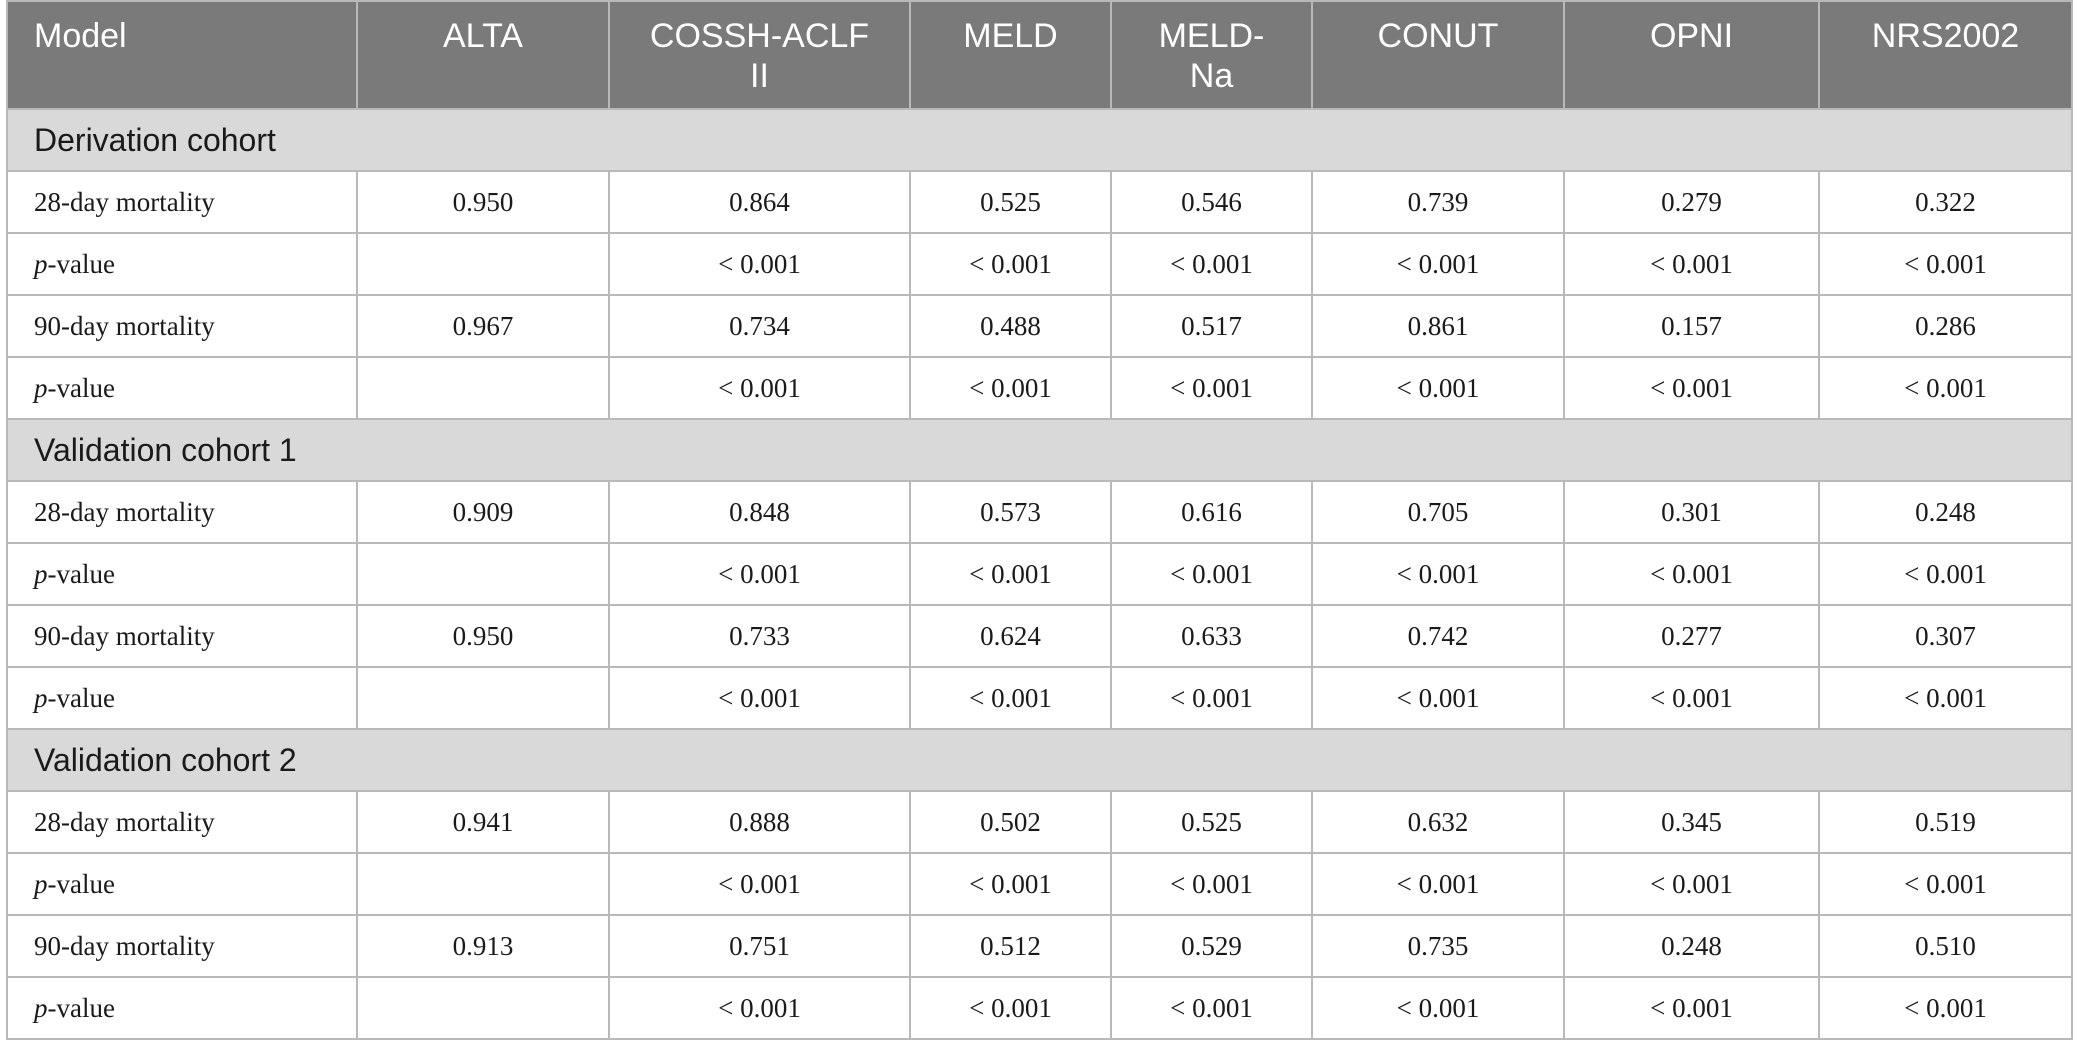  I want to click on header-opni: OPNI, so click(1691, 54).